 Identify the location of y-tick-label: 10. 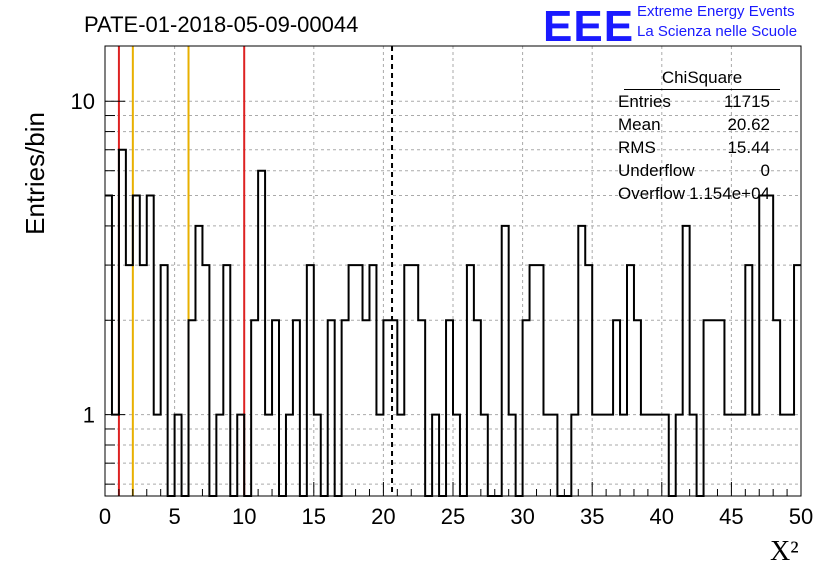
(83, 101).